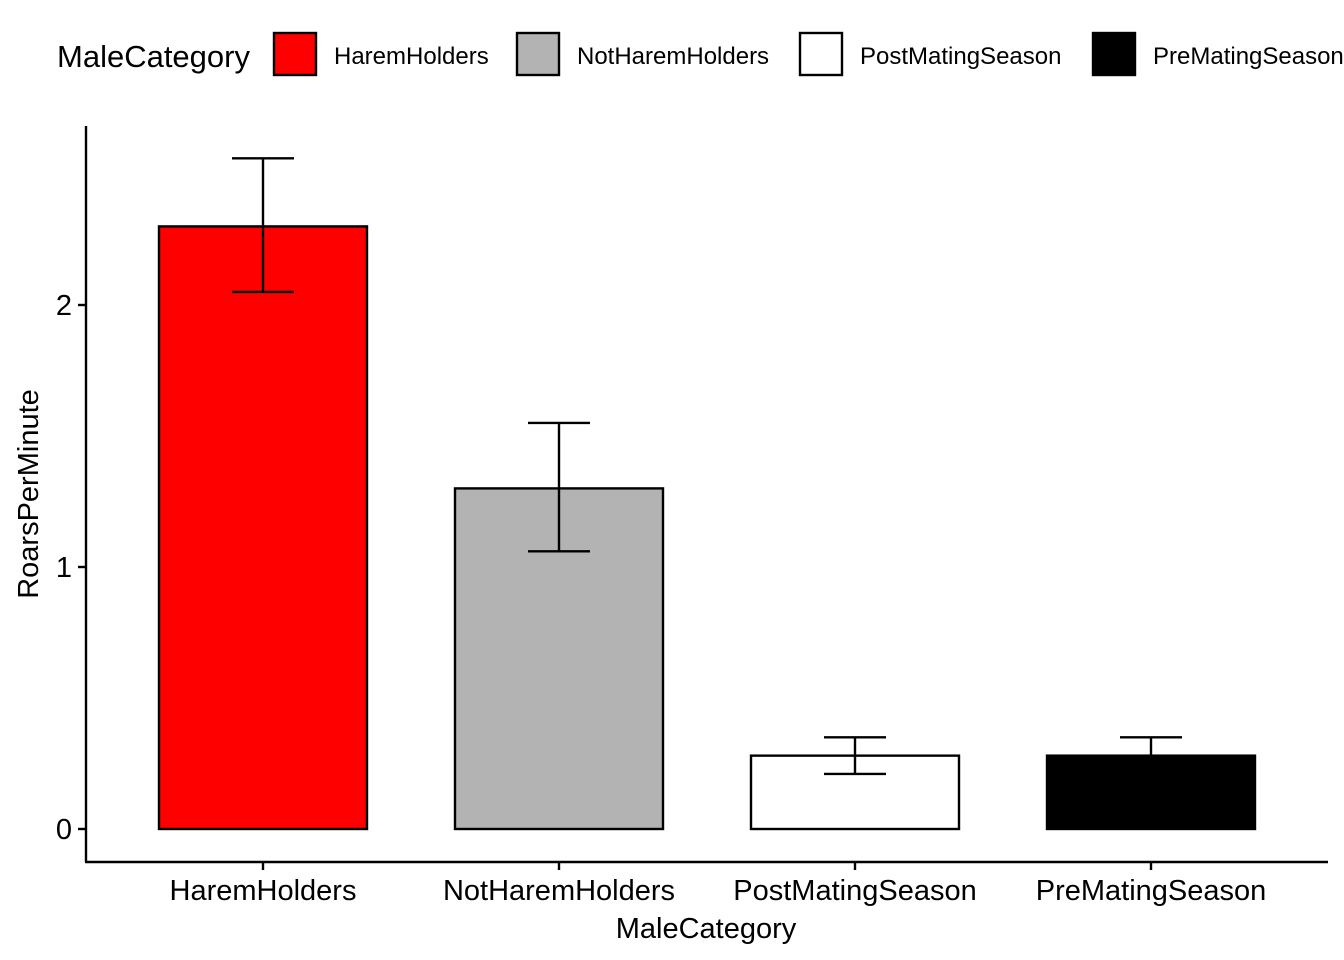  Describe the element at coordinates (64, 306) in the screenshot. I see `y-tick-label-2: 2` at that location.